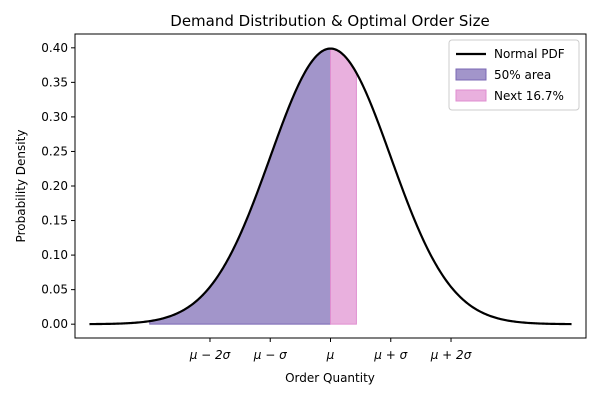  Describe the element at coordinates (54, 151) in the screenshot. I see `y-tick-label: 0.25` at that location.